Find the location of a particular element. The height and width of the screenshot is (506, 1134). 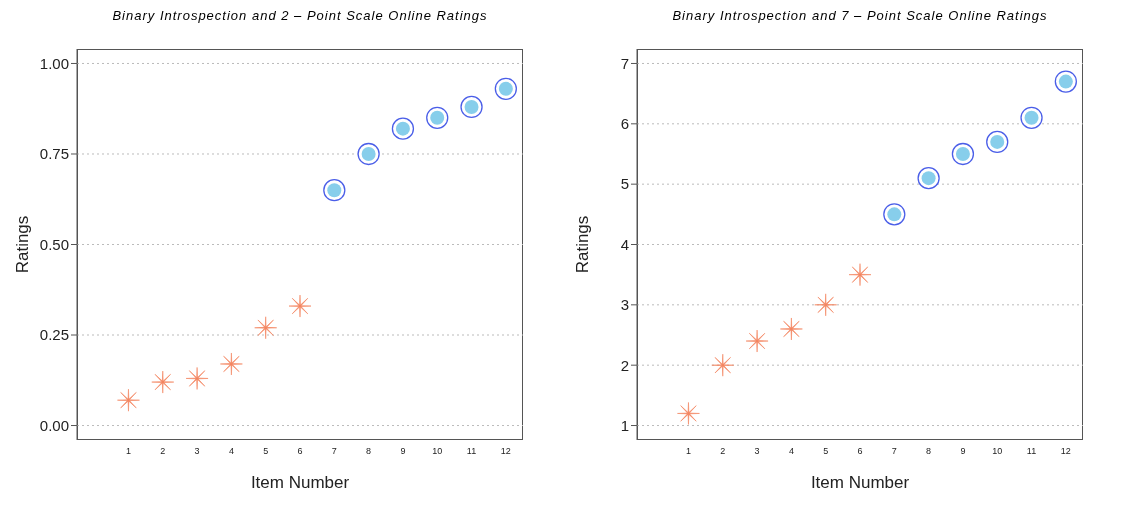

chart-title: Binary Introspection and 2 – Point Scale Online Ratings is located at coordinates (300, 15).